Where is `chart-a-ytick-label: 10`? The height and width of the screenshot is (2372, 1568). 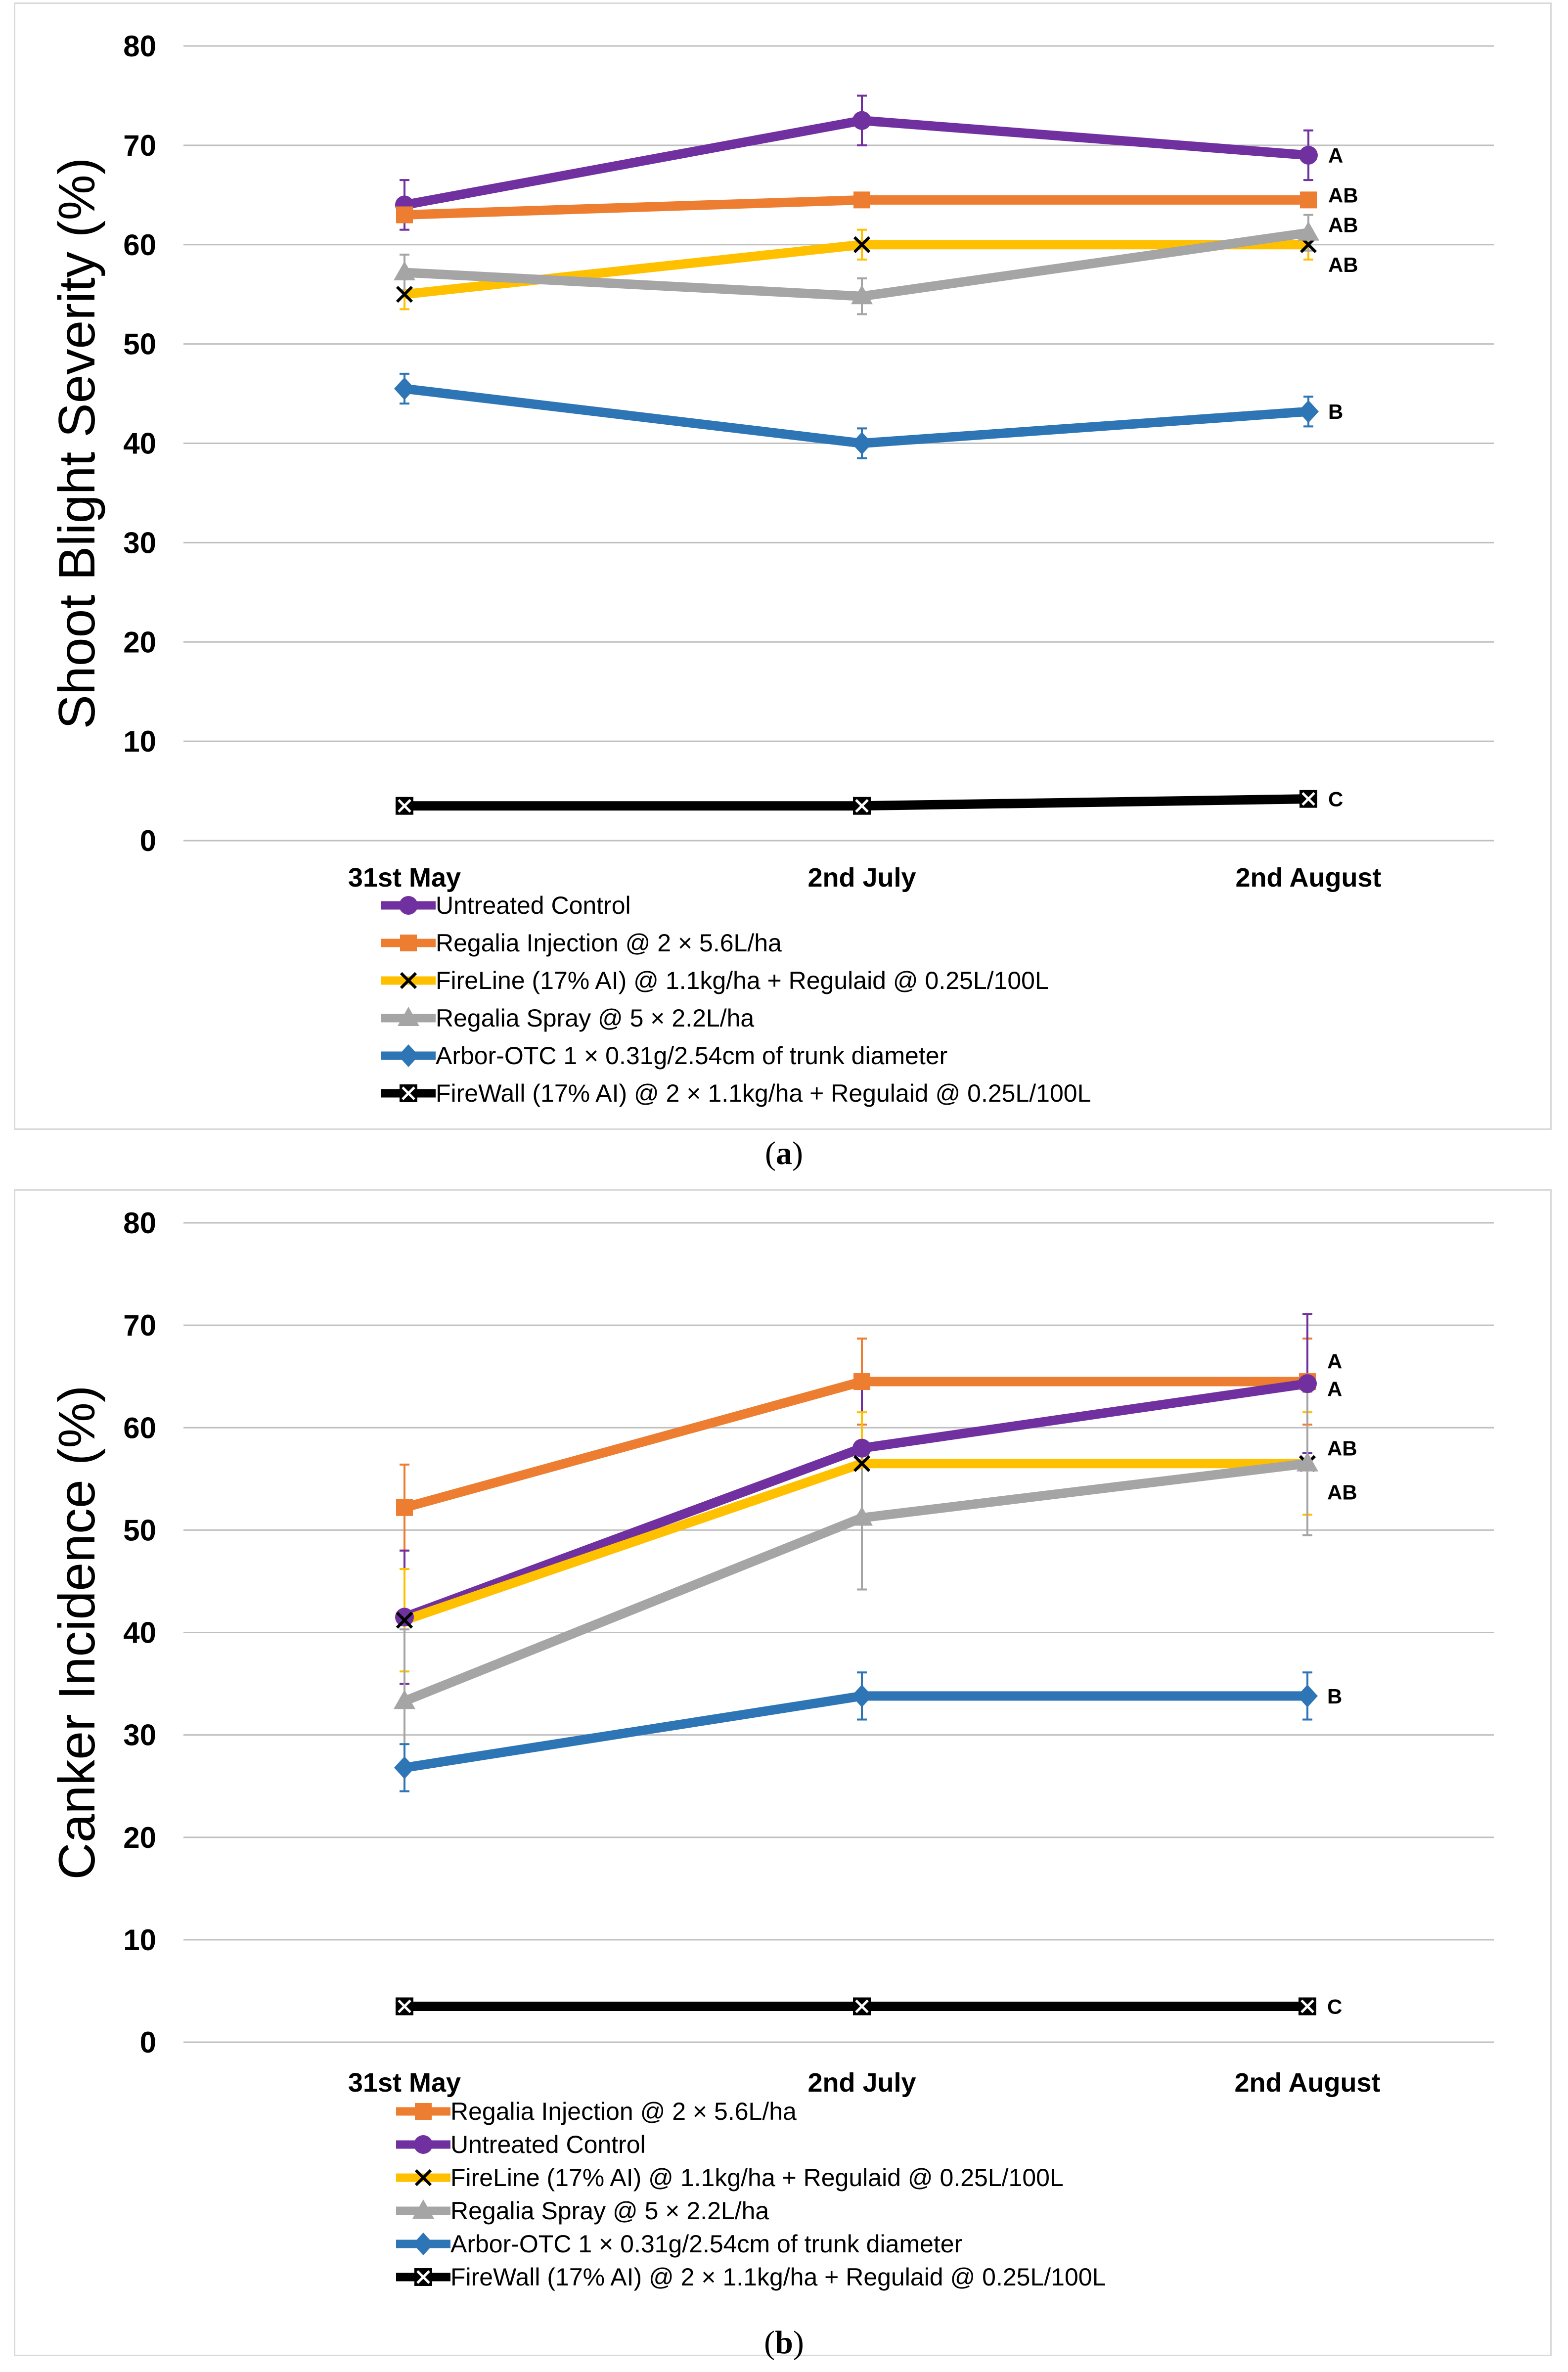 chart-a-ytick-label: 10 is located at coordinates (139, 742).